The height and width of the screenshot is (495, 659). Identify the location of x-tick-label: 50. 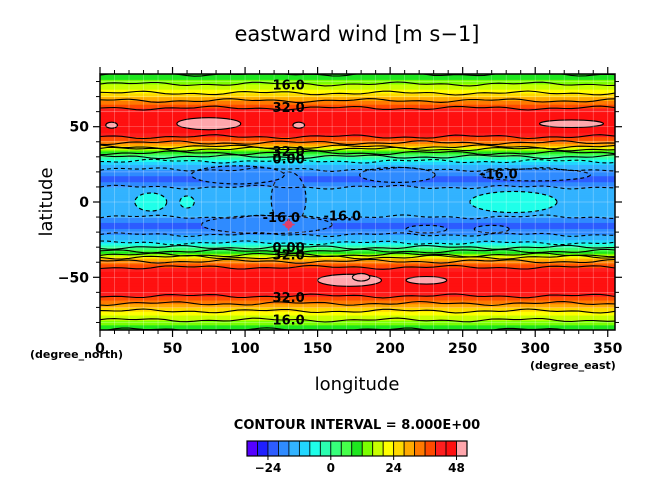
(173, 349).